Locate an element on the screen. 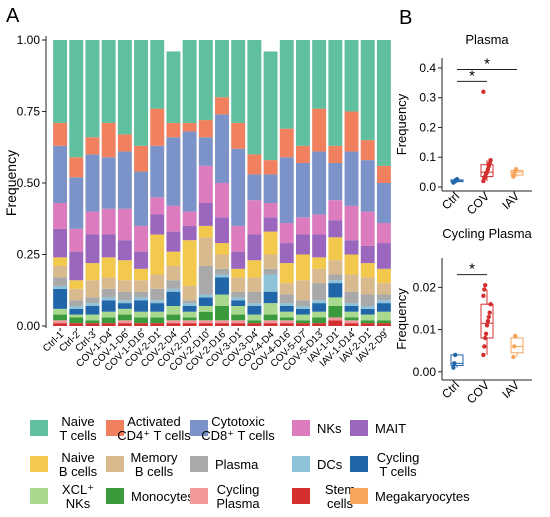 The height and width of the screenshot is (517, 550). x-tick-label: IAV is located at coordinates (510, 389).